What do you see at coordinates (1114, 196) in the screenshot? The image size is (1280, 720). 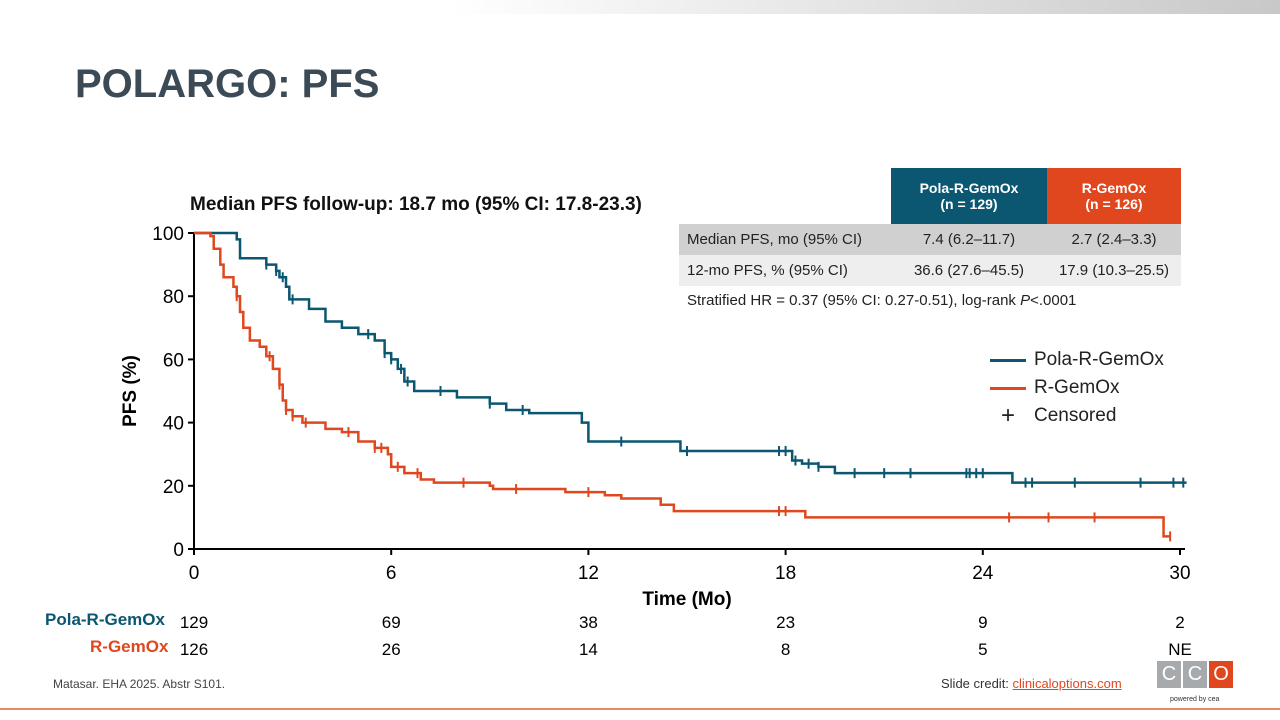 I see `header-rgemox: R-GemOx (n = 126)` at bounding box center [1114, 196].